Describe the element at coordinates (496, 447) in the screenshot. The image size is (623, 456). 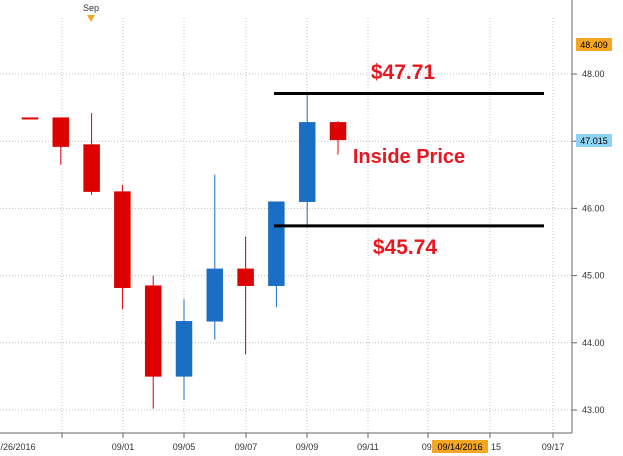
I see `x-tick-label: 15` at that location.